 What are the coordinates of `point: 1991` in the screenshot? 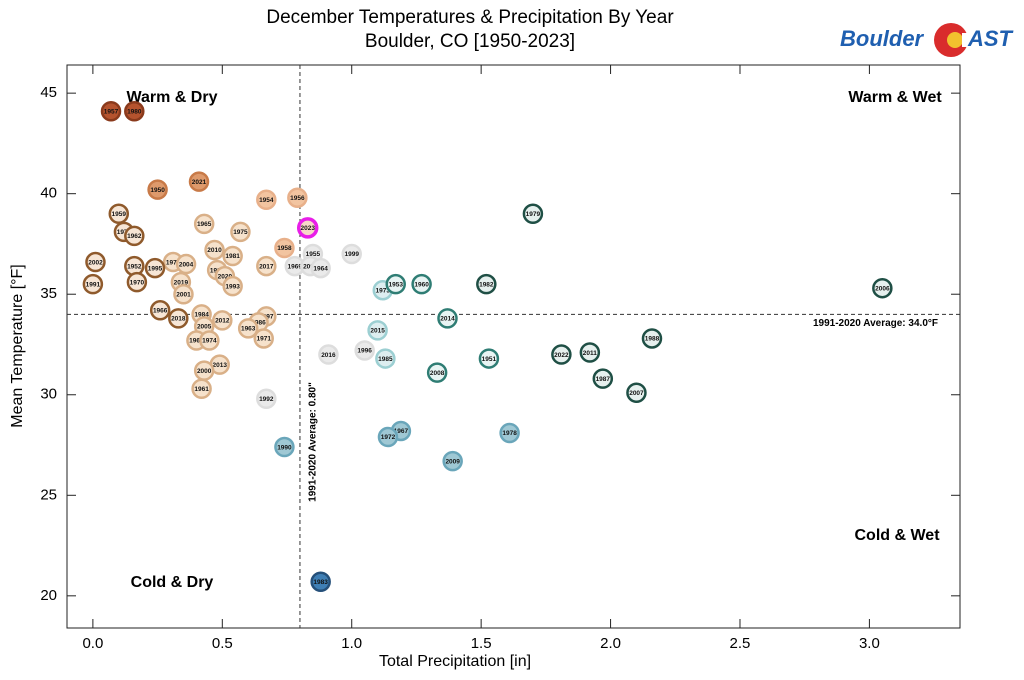 It's located at (93, 284).